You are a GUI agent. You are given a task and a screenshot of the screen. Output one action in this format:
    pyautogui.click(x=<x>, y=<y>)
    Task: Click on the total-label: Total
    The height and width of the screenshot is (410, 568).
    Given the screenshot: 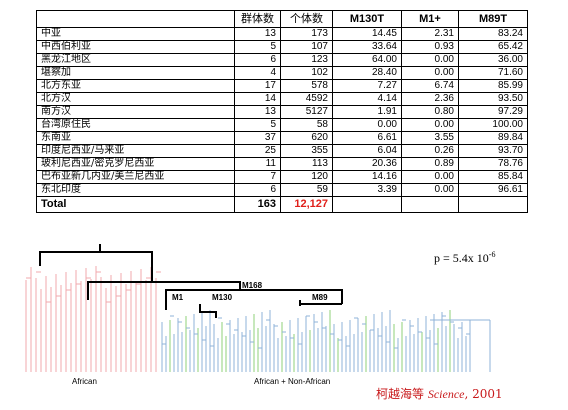 What is the action you would take?
    pyautogui.click(x=135, y=204)
    